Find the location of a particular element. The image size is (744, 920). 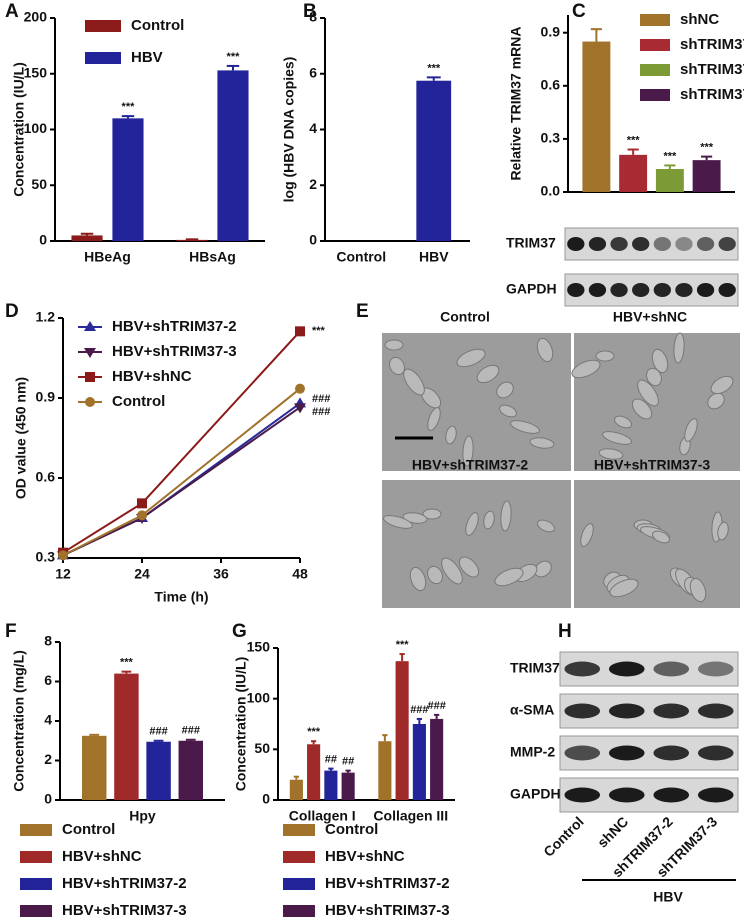

legend-label: shTRIM37-1 is located at coordinates (712, 44).